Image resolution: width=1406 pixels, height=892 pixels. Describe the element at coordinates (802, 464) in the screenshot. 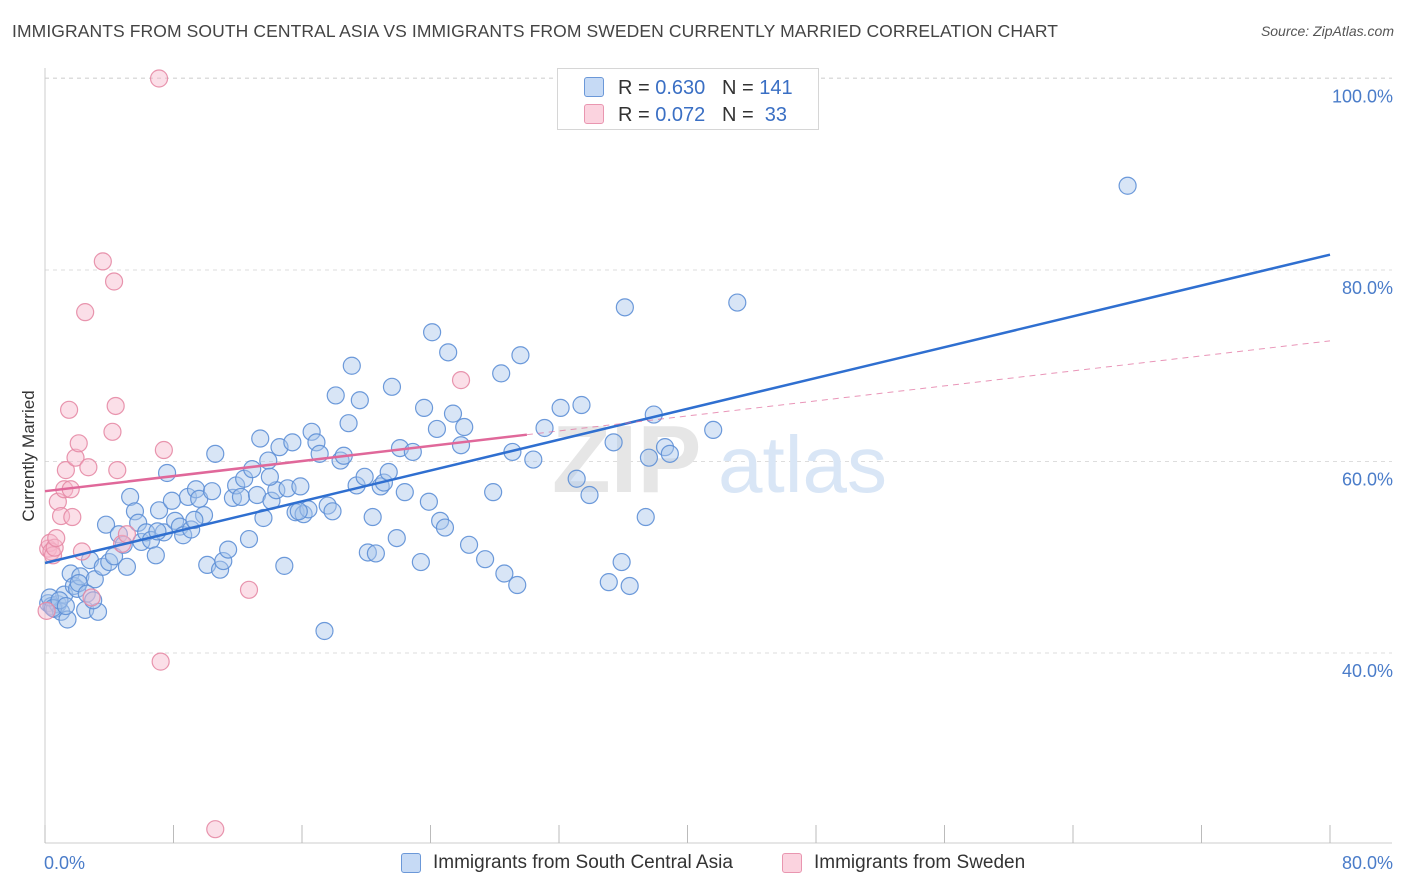

I see `watermark-atlas: atlas` at that location.